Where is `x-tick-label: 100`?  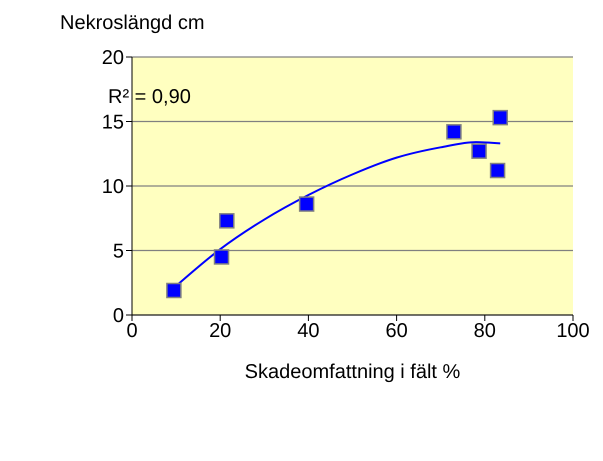 x-tick-label: 100 is located at coordinates (573, 331).